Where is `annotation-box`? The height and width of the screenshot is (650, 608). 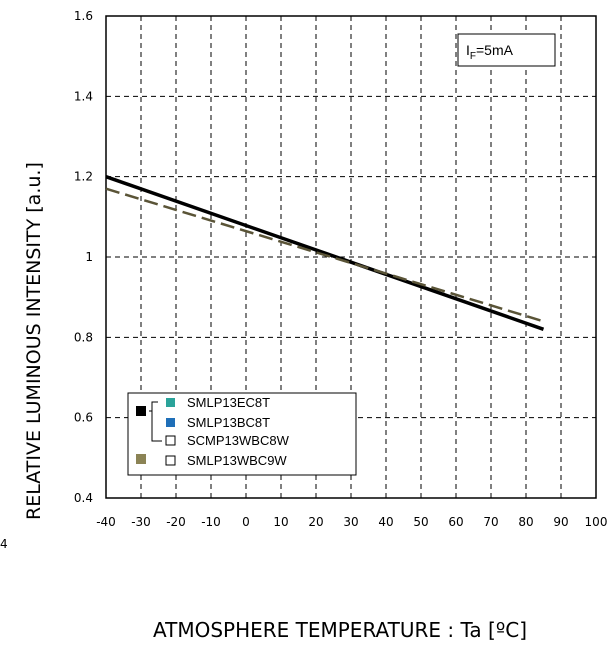
annotation-box is located at coordinates (506, 50).